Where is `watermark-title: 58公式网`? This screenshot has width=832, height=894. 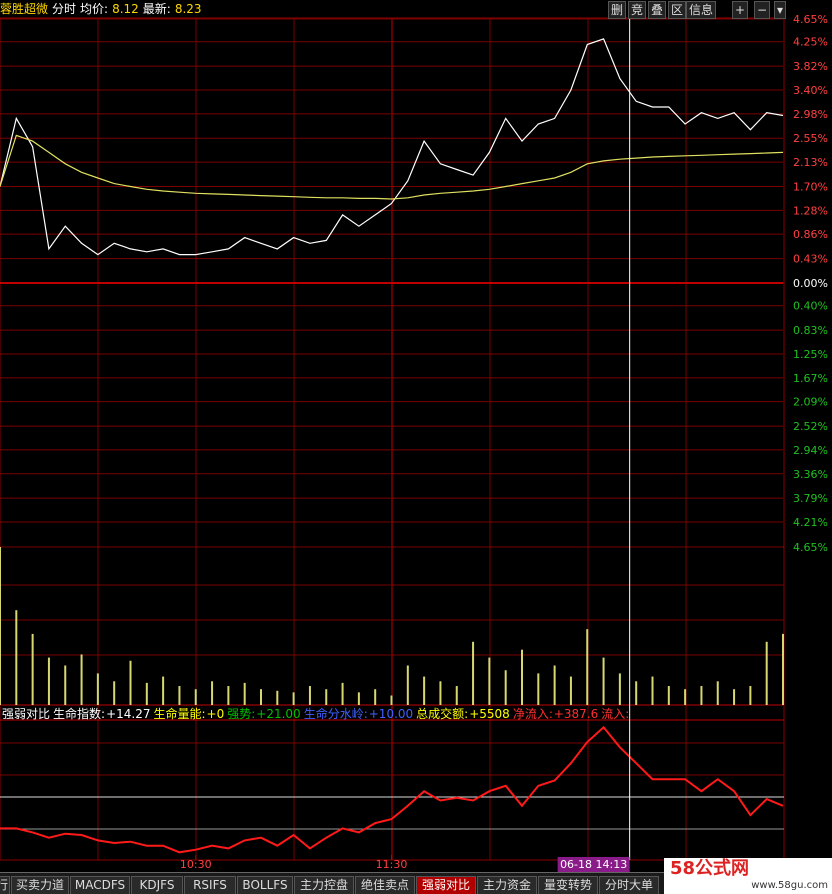 watermark-title: 58公式网 is located at coordinates (710, 868).